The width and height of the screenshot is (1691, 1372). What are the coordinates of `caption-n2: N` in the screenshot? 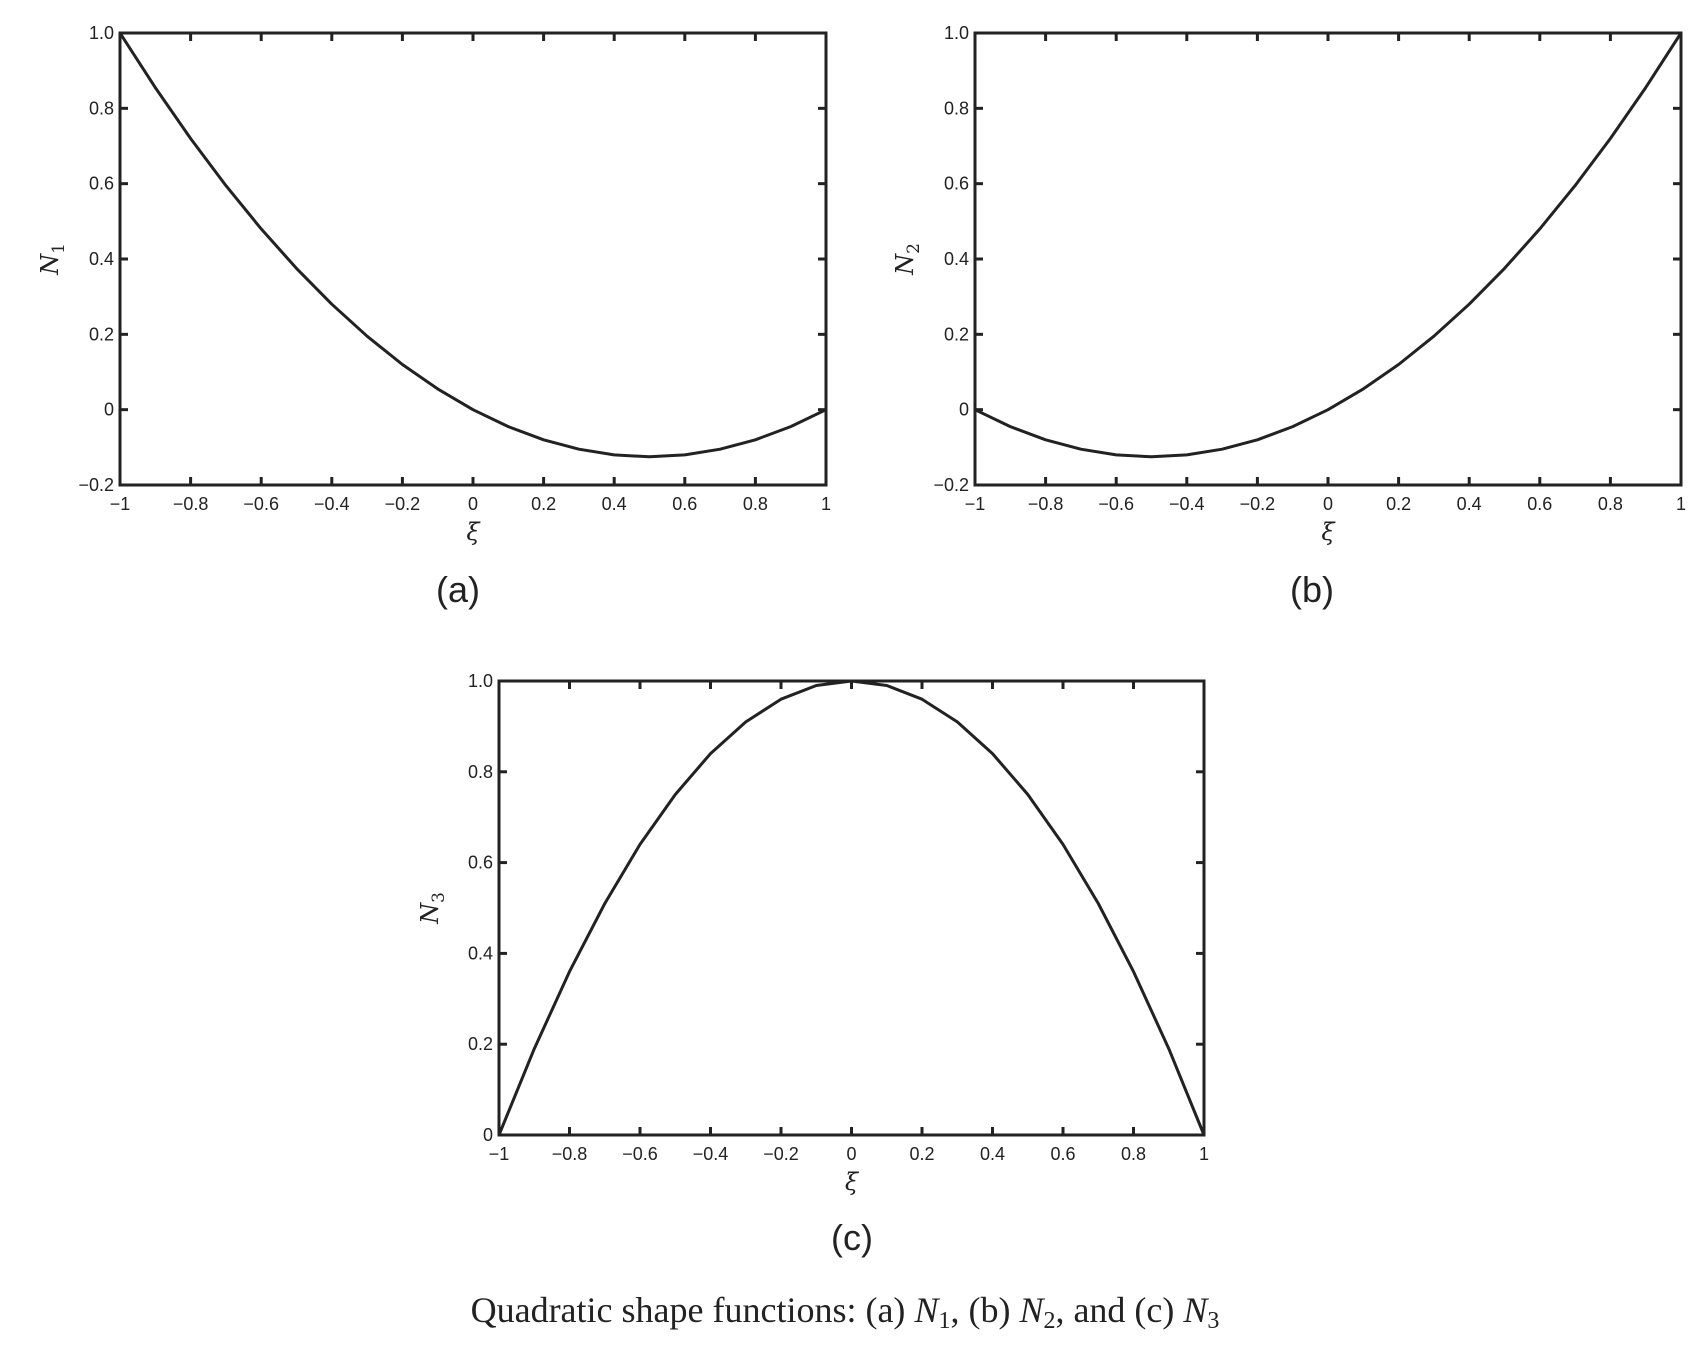 It's located at (1031, 1310).